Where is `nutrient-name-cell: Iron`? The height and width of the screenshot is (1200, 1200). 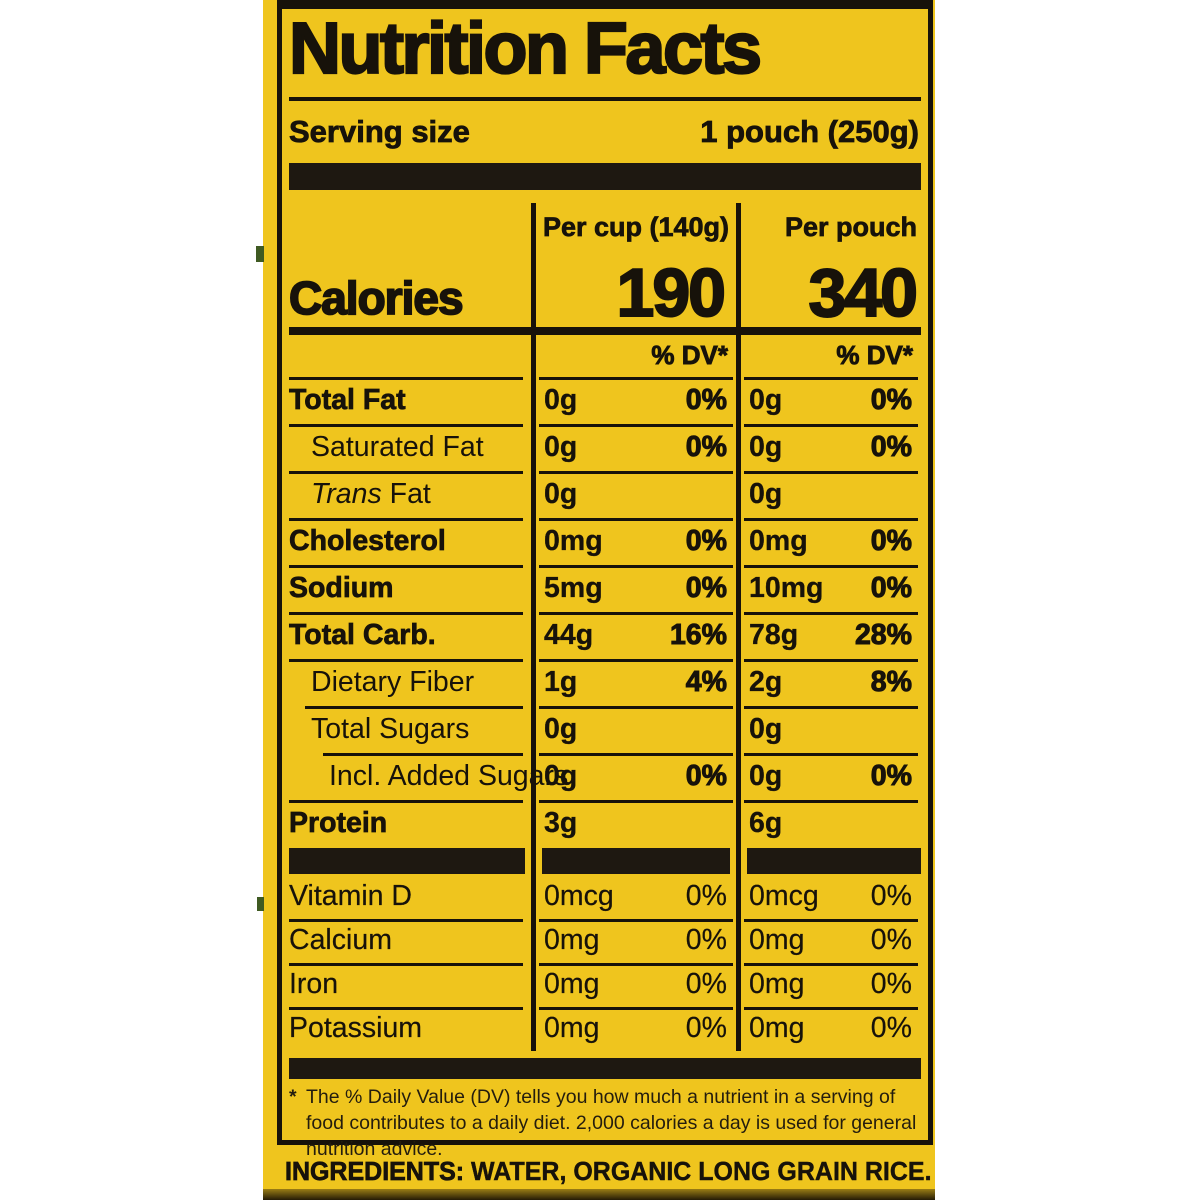
nutrient-name-cell: Iron is located at coordinates (410, 984).